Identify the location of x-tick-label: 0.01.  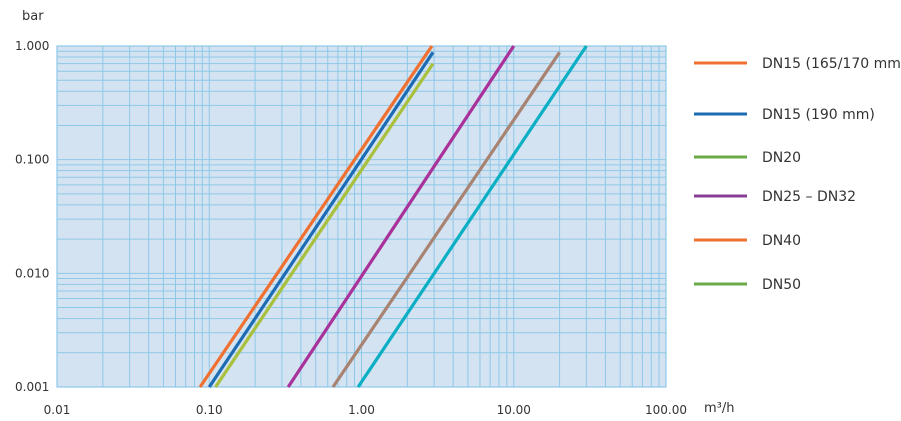
(57, 410).